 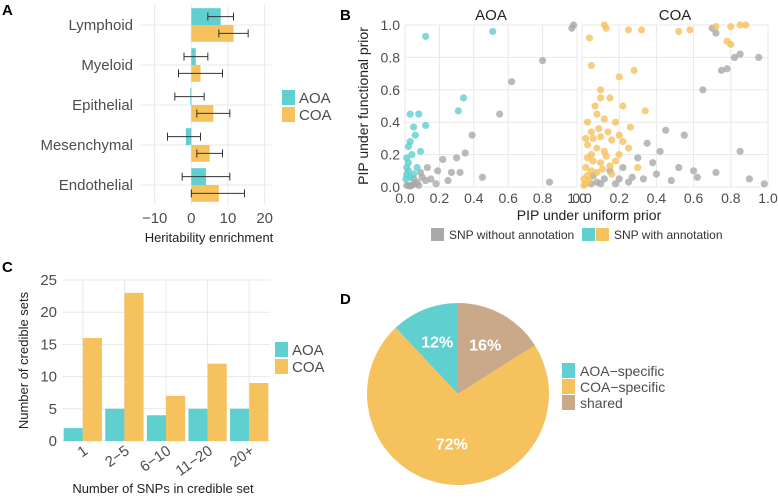 I want to click on x-tick-label: 11−20, so click(x=194, y=460).